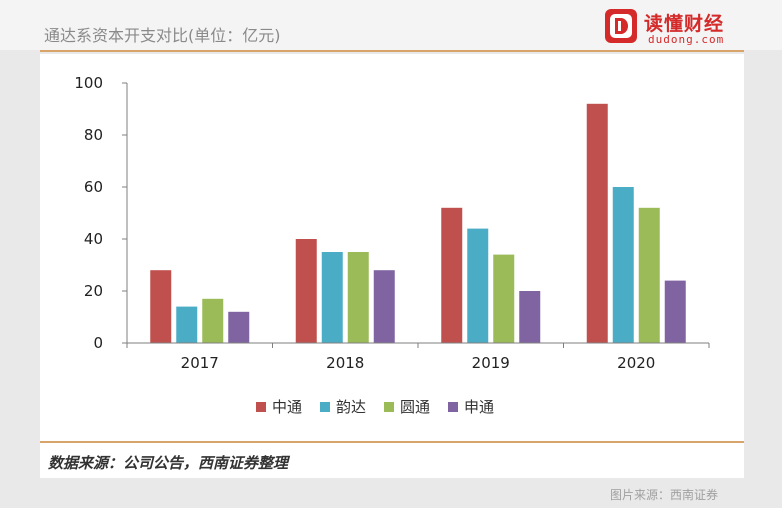 The image size is (782, 508). What do you see at coordinates (93, 239) in the screenshot?
I see `y-tick-label: 40` at bounding box center [93, 239].